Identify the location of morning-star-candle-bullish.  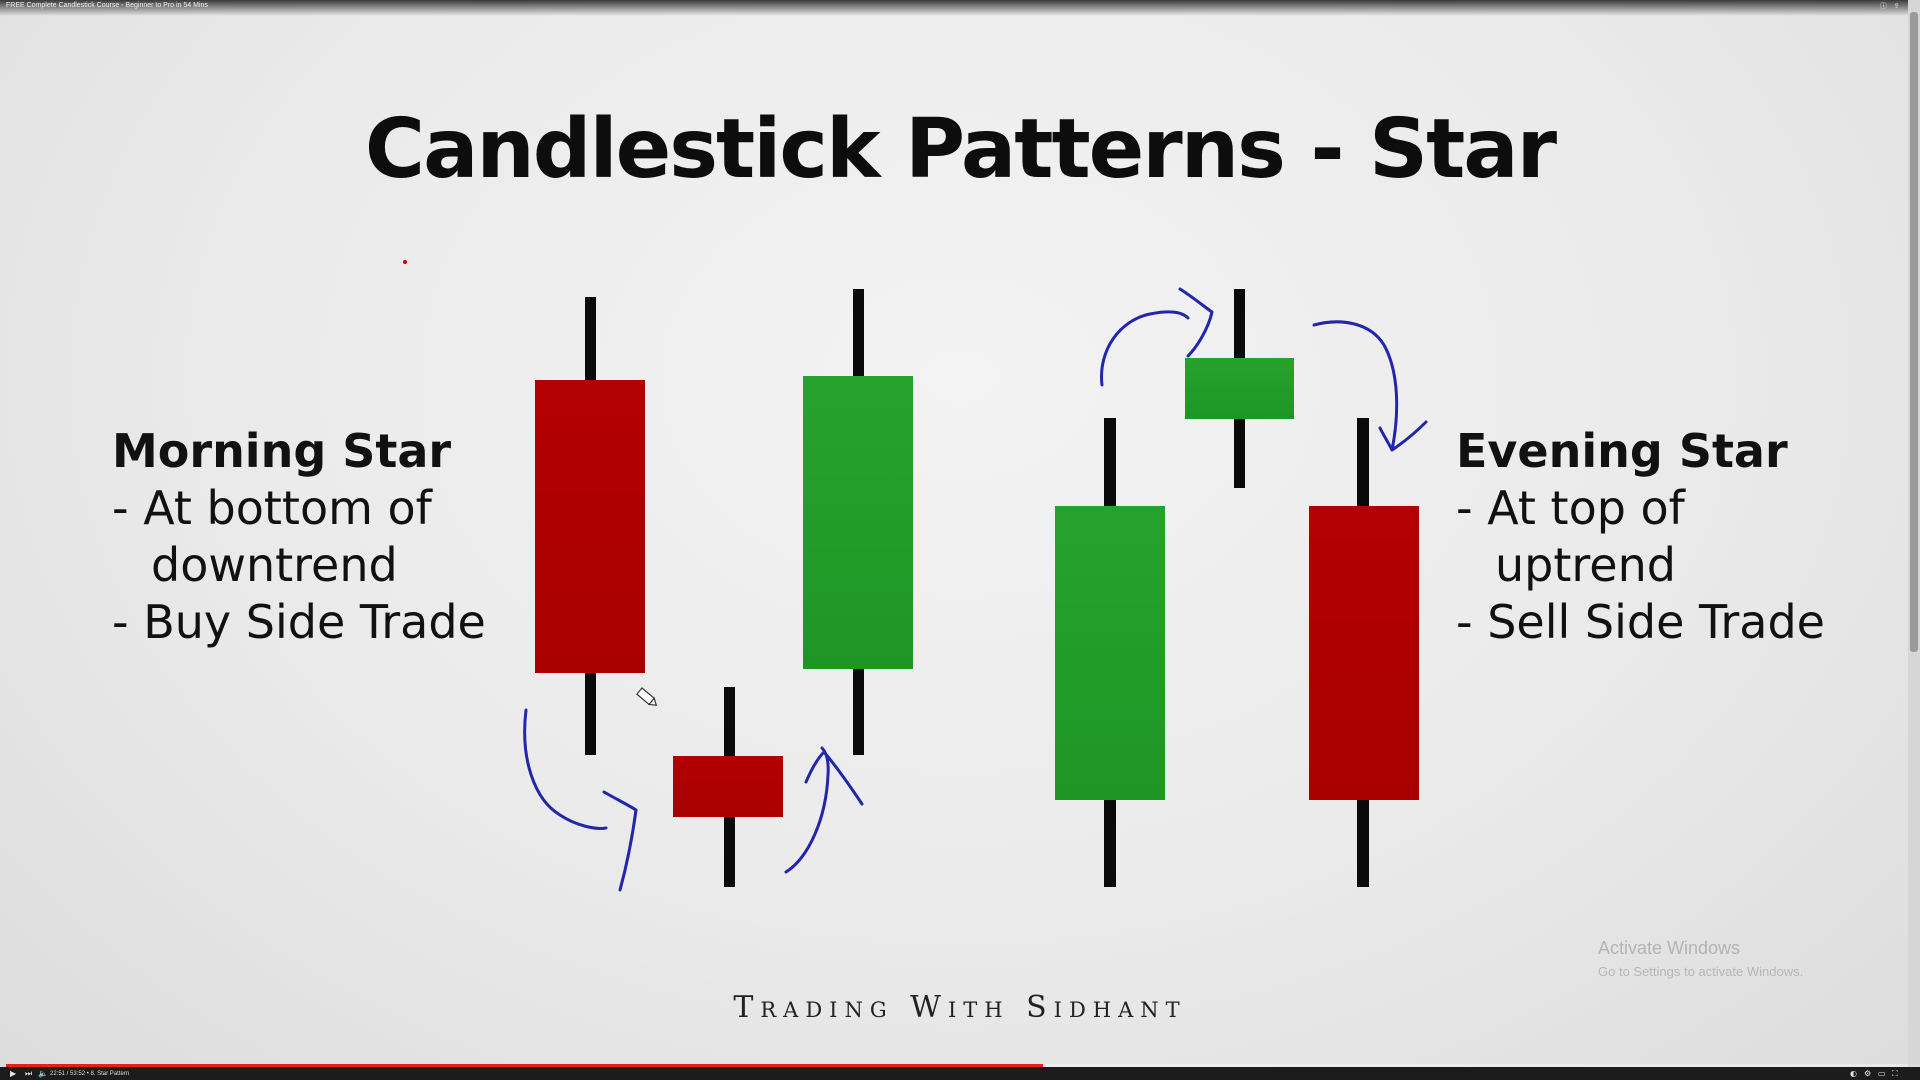
(858, 522).